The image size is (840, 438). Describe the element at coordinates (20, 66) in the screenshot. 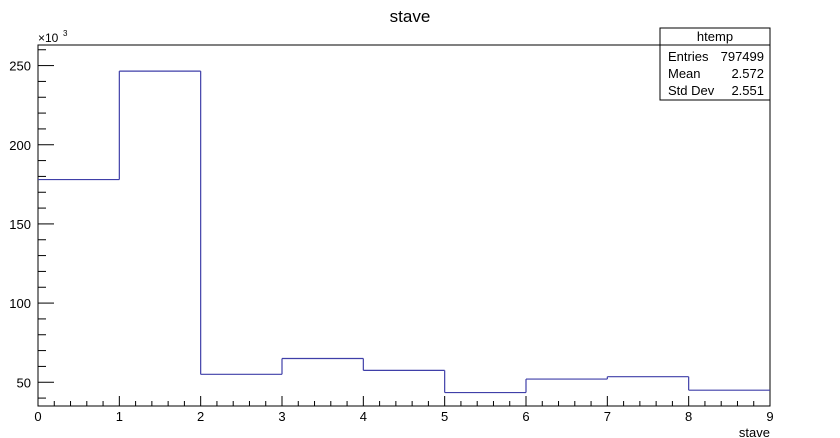

I see `y-tick-label: 250` at that location.